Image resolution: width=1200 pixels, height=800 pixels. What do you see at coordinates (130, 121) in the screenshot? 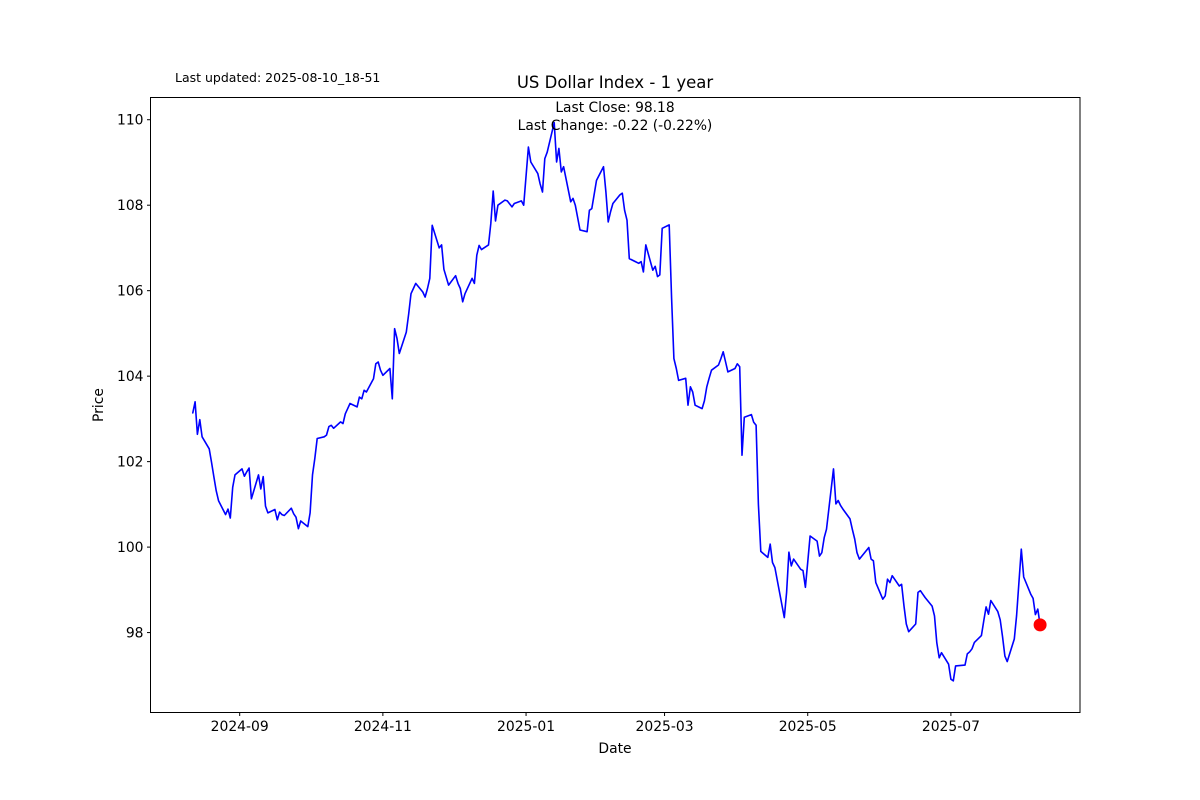
I see `y-tick-label: 110` at bounding box center [130, 121].